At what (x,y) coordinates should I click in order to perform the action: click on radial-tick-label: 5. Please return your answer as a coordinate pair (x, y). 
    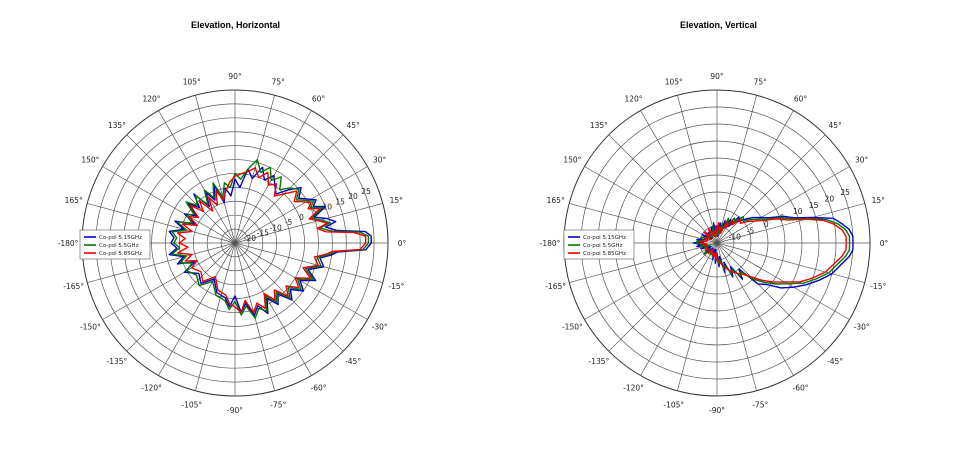
    Looking at the image, I should click on (314, 212).